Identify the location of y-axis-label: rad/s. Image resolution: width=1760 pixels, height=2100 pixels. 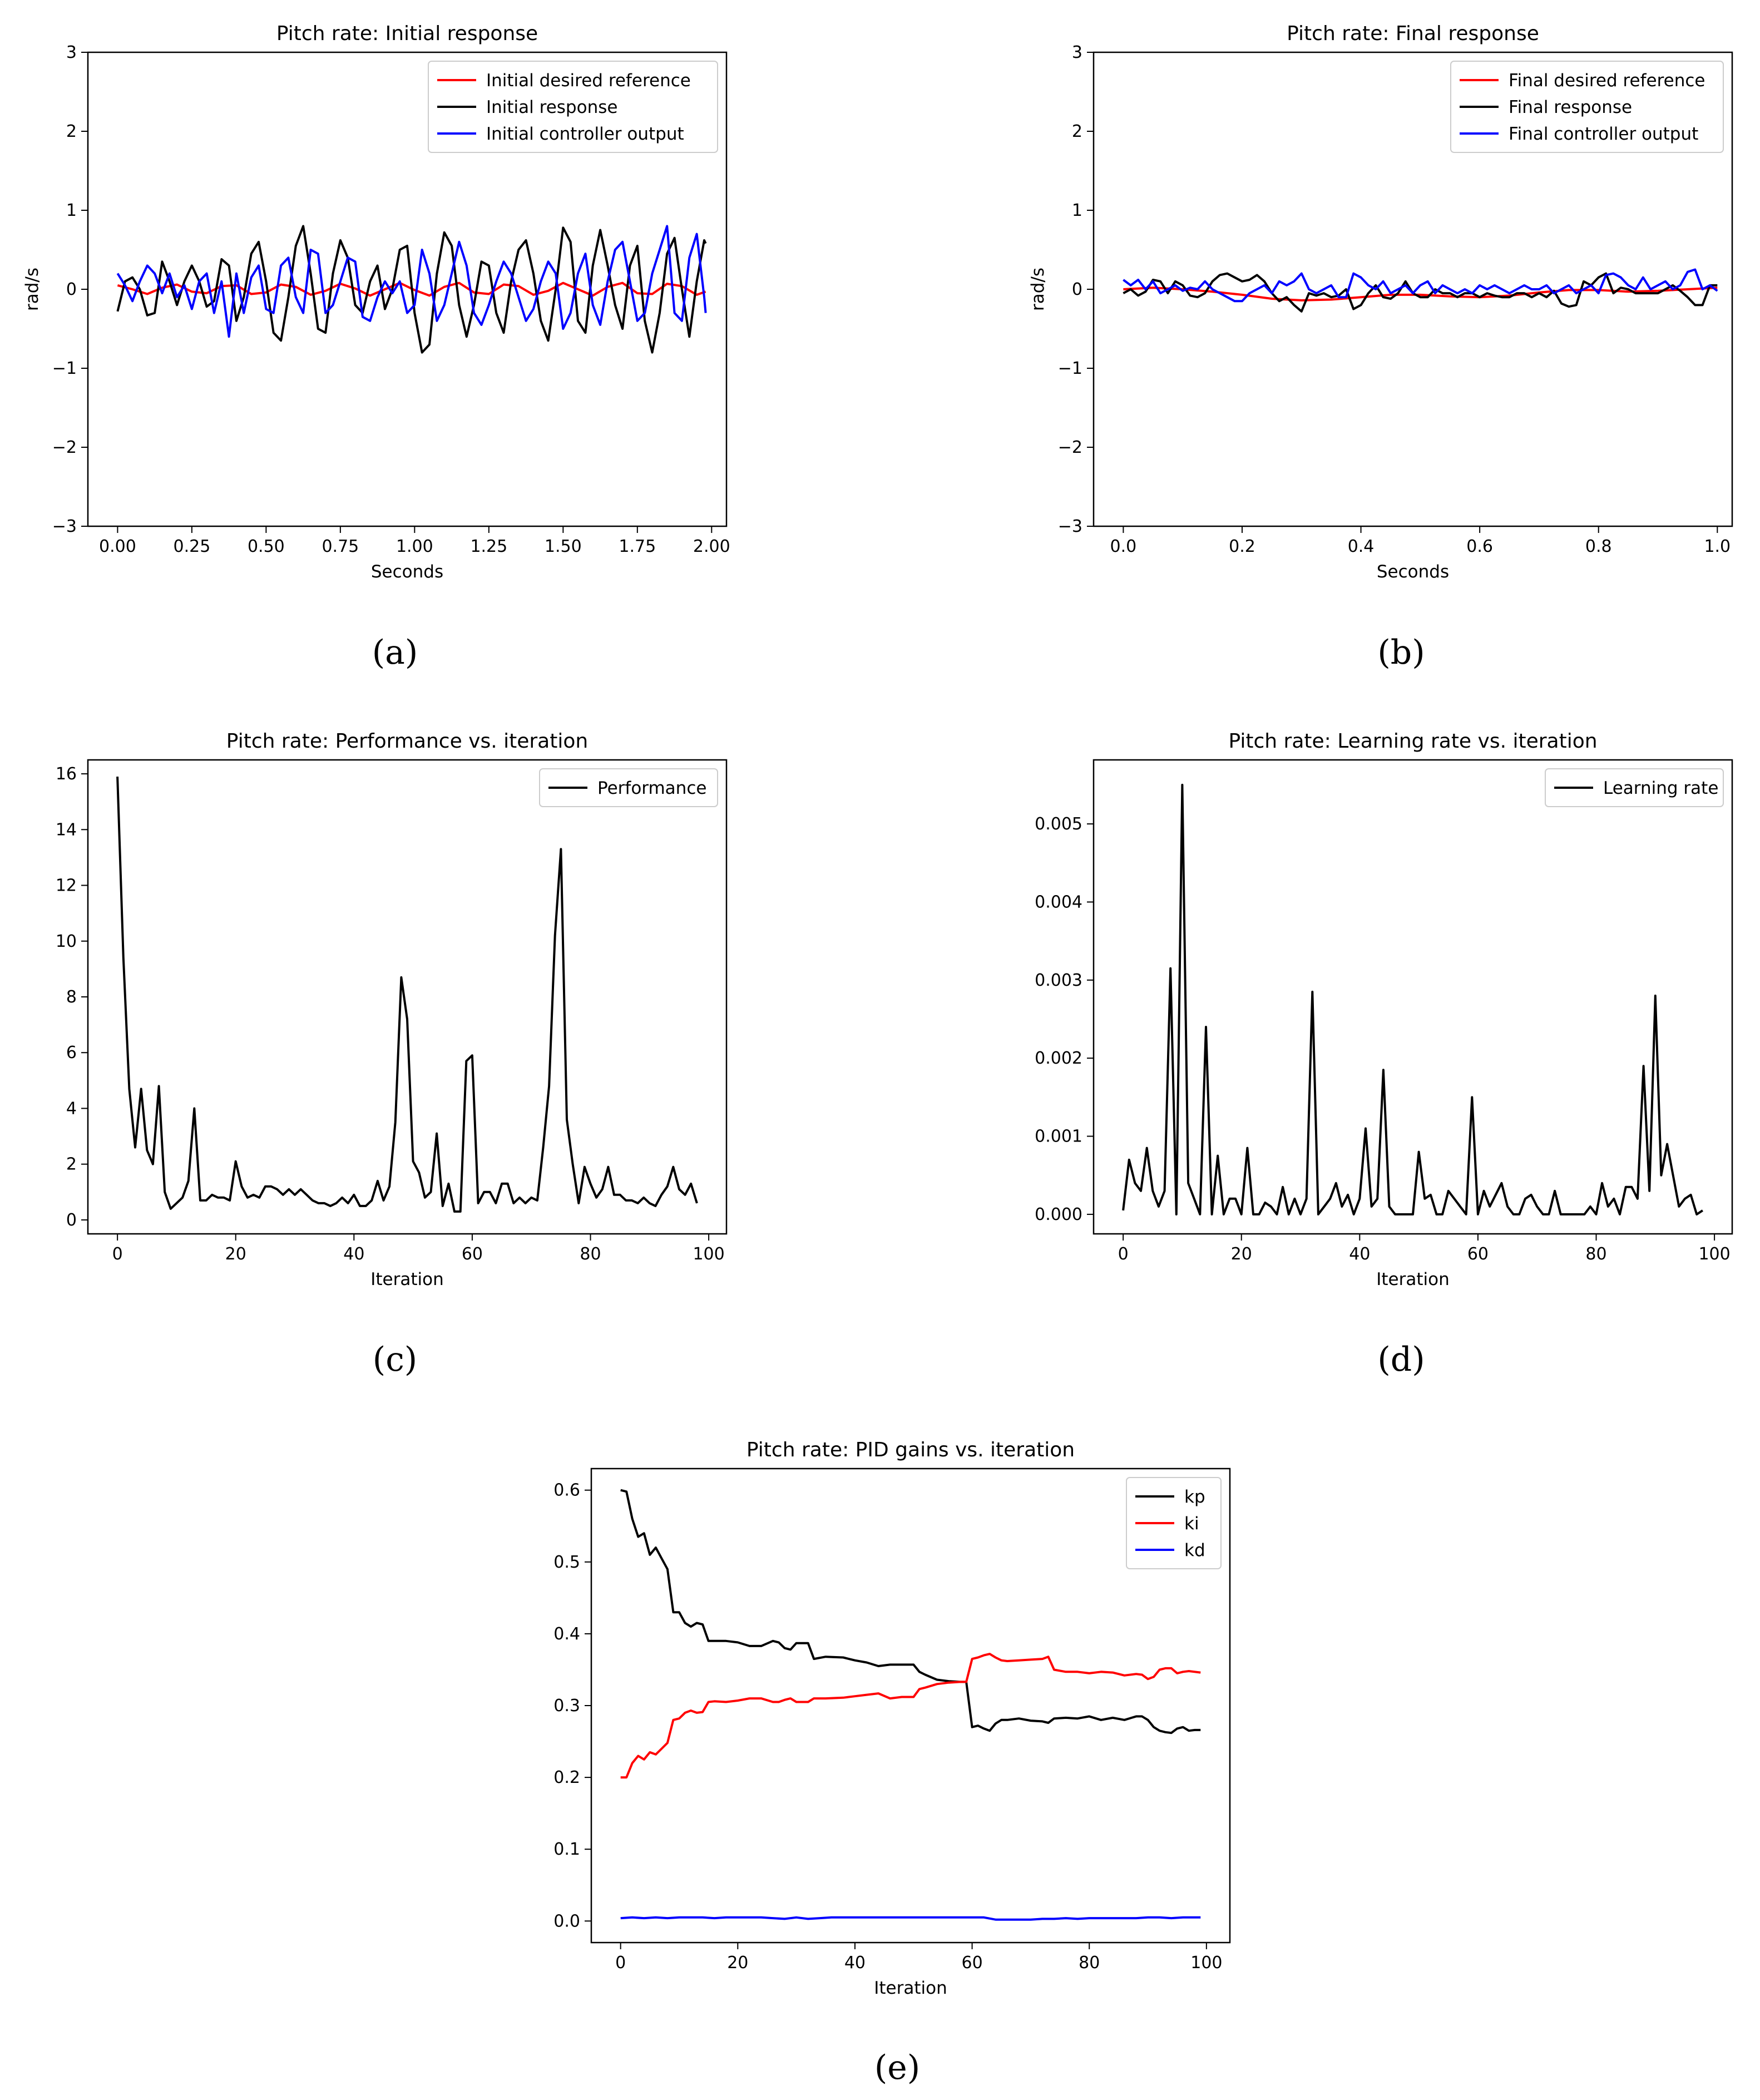
(1038, 289).